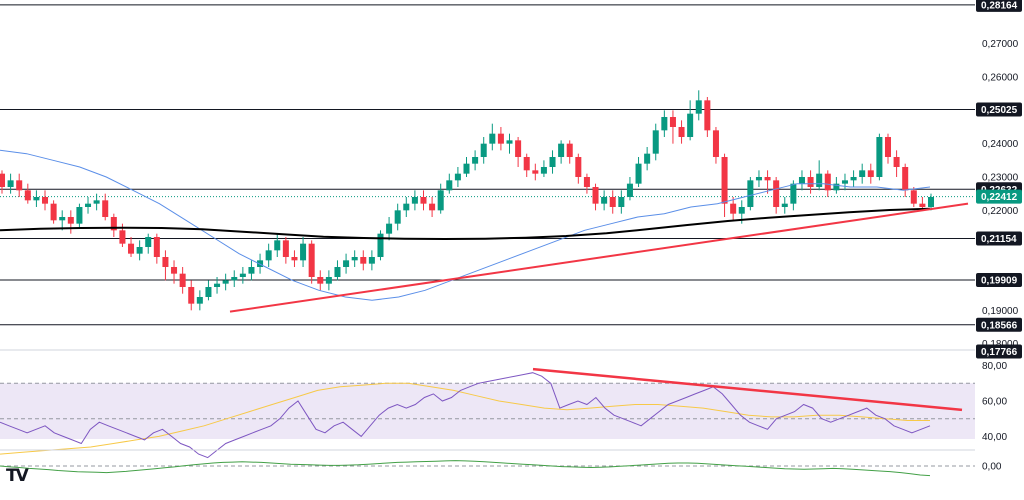 The width and height of the screenshot is (1024, 500). I want to click on level-tag-label: 0,18566, so click(999, 325).